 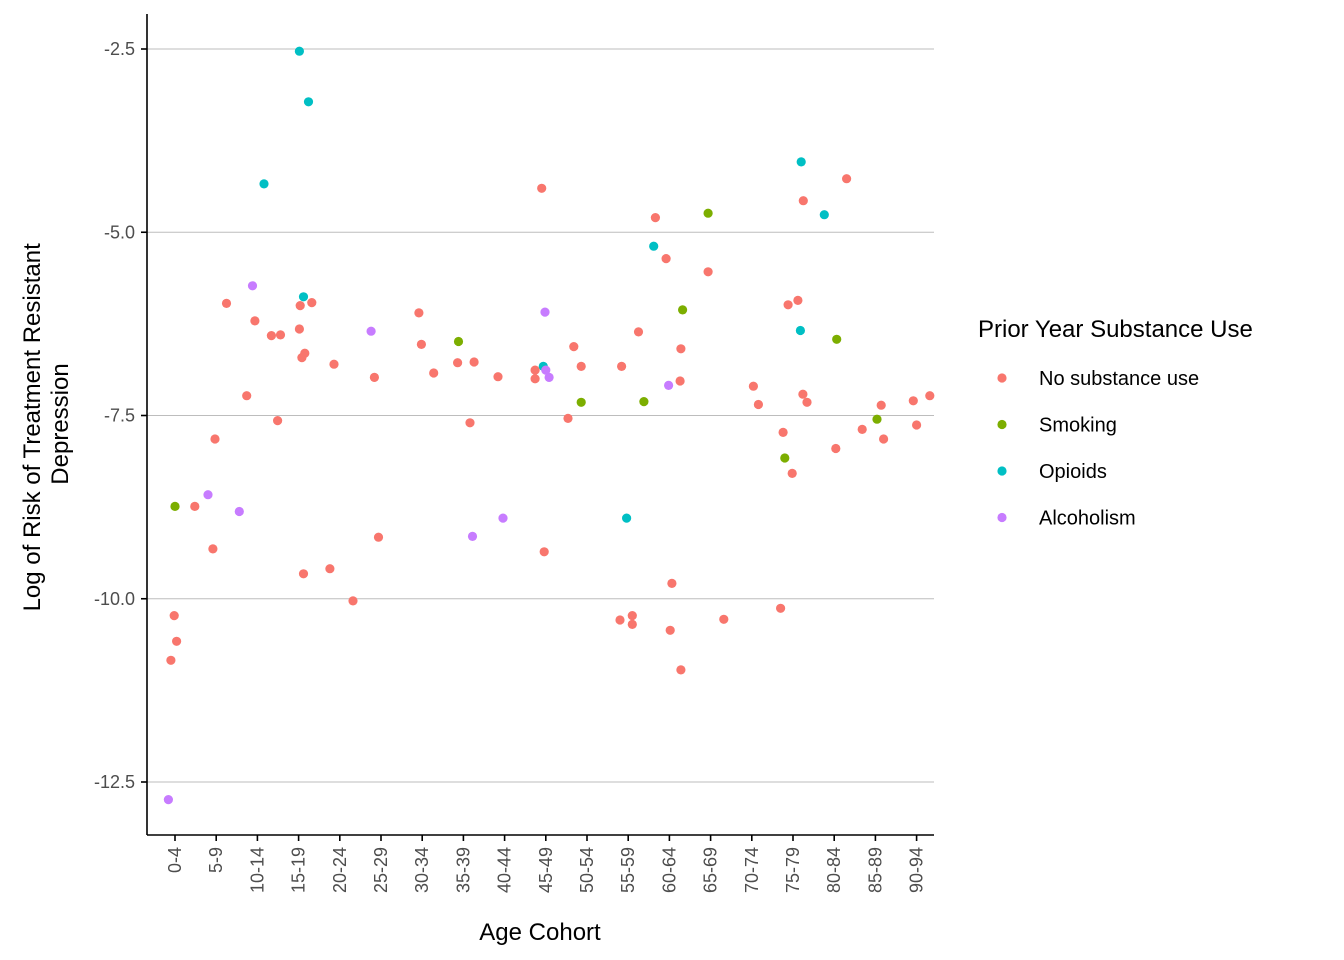 What do you see at coordinates (216, 860) in the screenshot?
I see `x-tick-label: 5-9` at bounding box center [216, 860].